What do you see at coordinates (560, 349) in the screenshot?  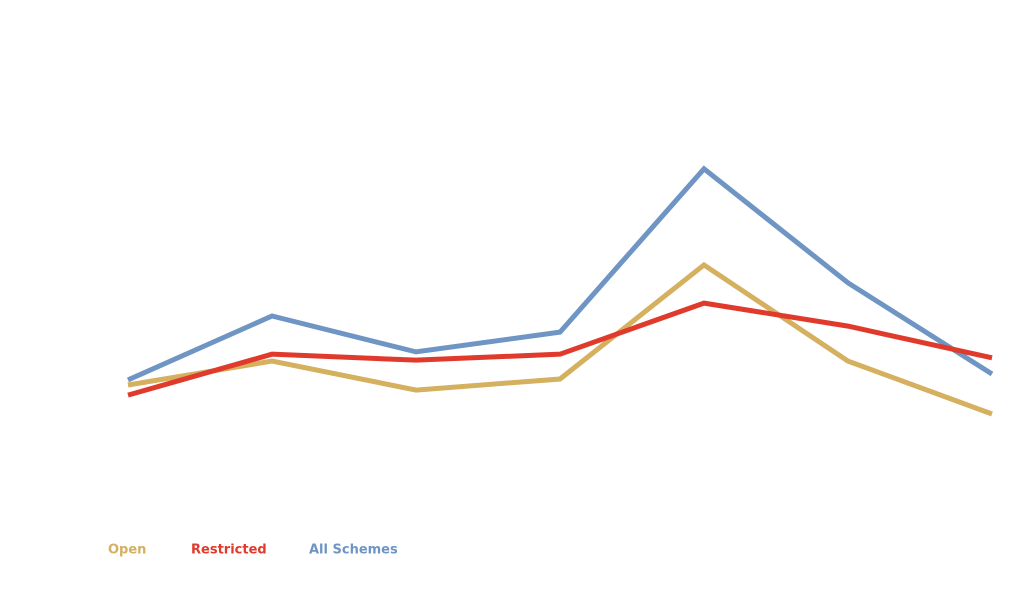 I see `series-line` at bounding box center [560, 349].